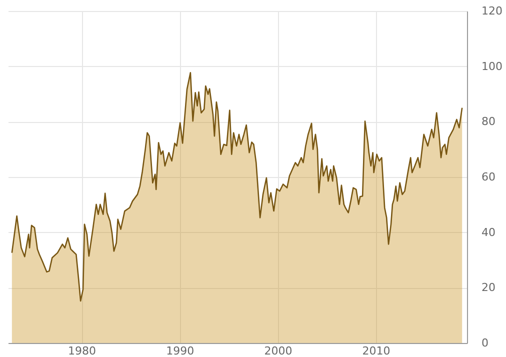 The width and height of the screenshot is (506, 357). Describe the element at coordinates (489, 121) in the screenshot. I see `y-tick-label: 80` at that location.